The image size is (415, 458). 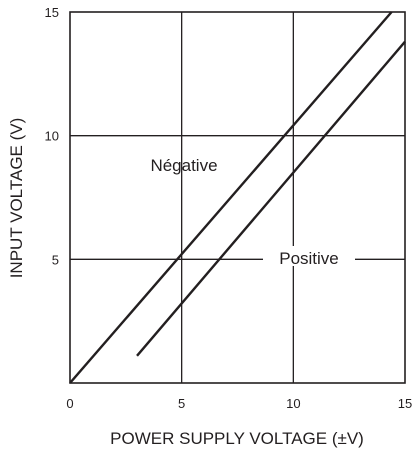 I want to click on series-label-backing-positive, so click(x=309, y=256).